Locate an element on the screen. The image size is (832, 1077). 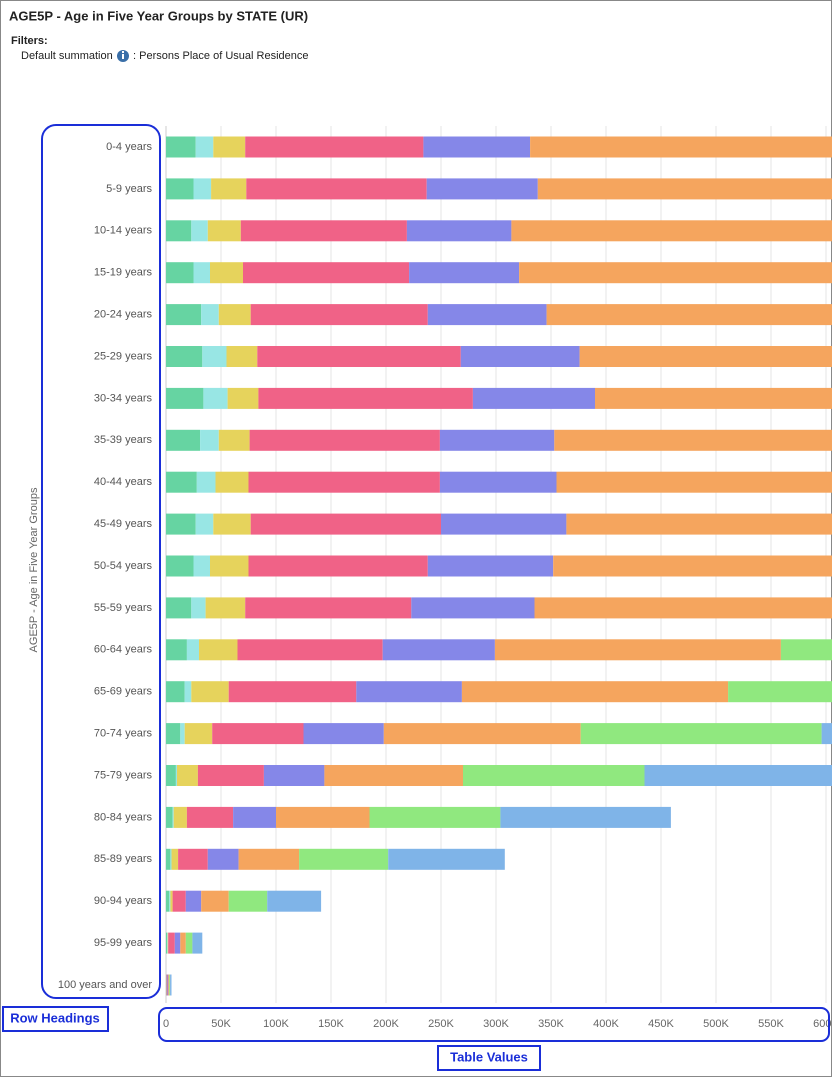
x-tick-label: 500K is located at coordinates (716, 1024).